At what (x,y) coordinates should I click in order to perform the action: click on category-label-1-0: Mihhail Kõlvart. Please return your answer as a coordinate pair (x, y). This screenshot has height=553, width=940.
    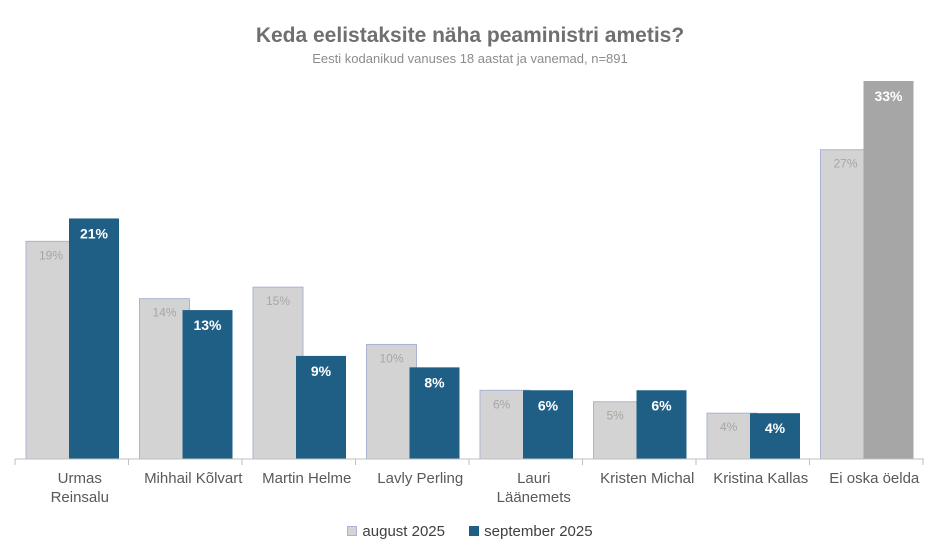
    Looking at the image, I should click on (193, 478).